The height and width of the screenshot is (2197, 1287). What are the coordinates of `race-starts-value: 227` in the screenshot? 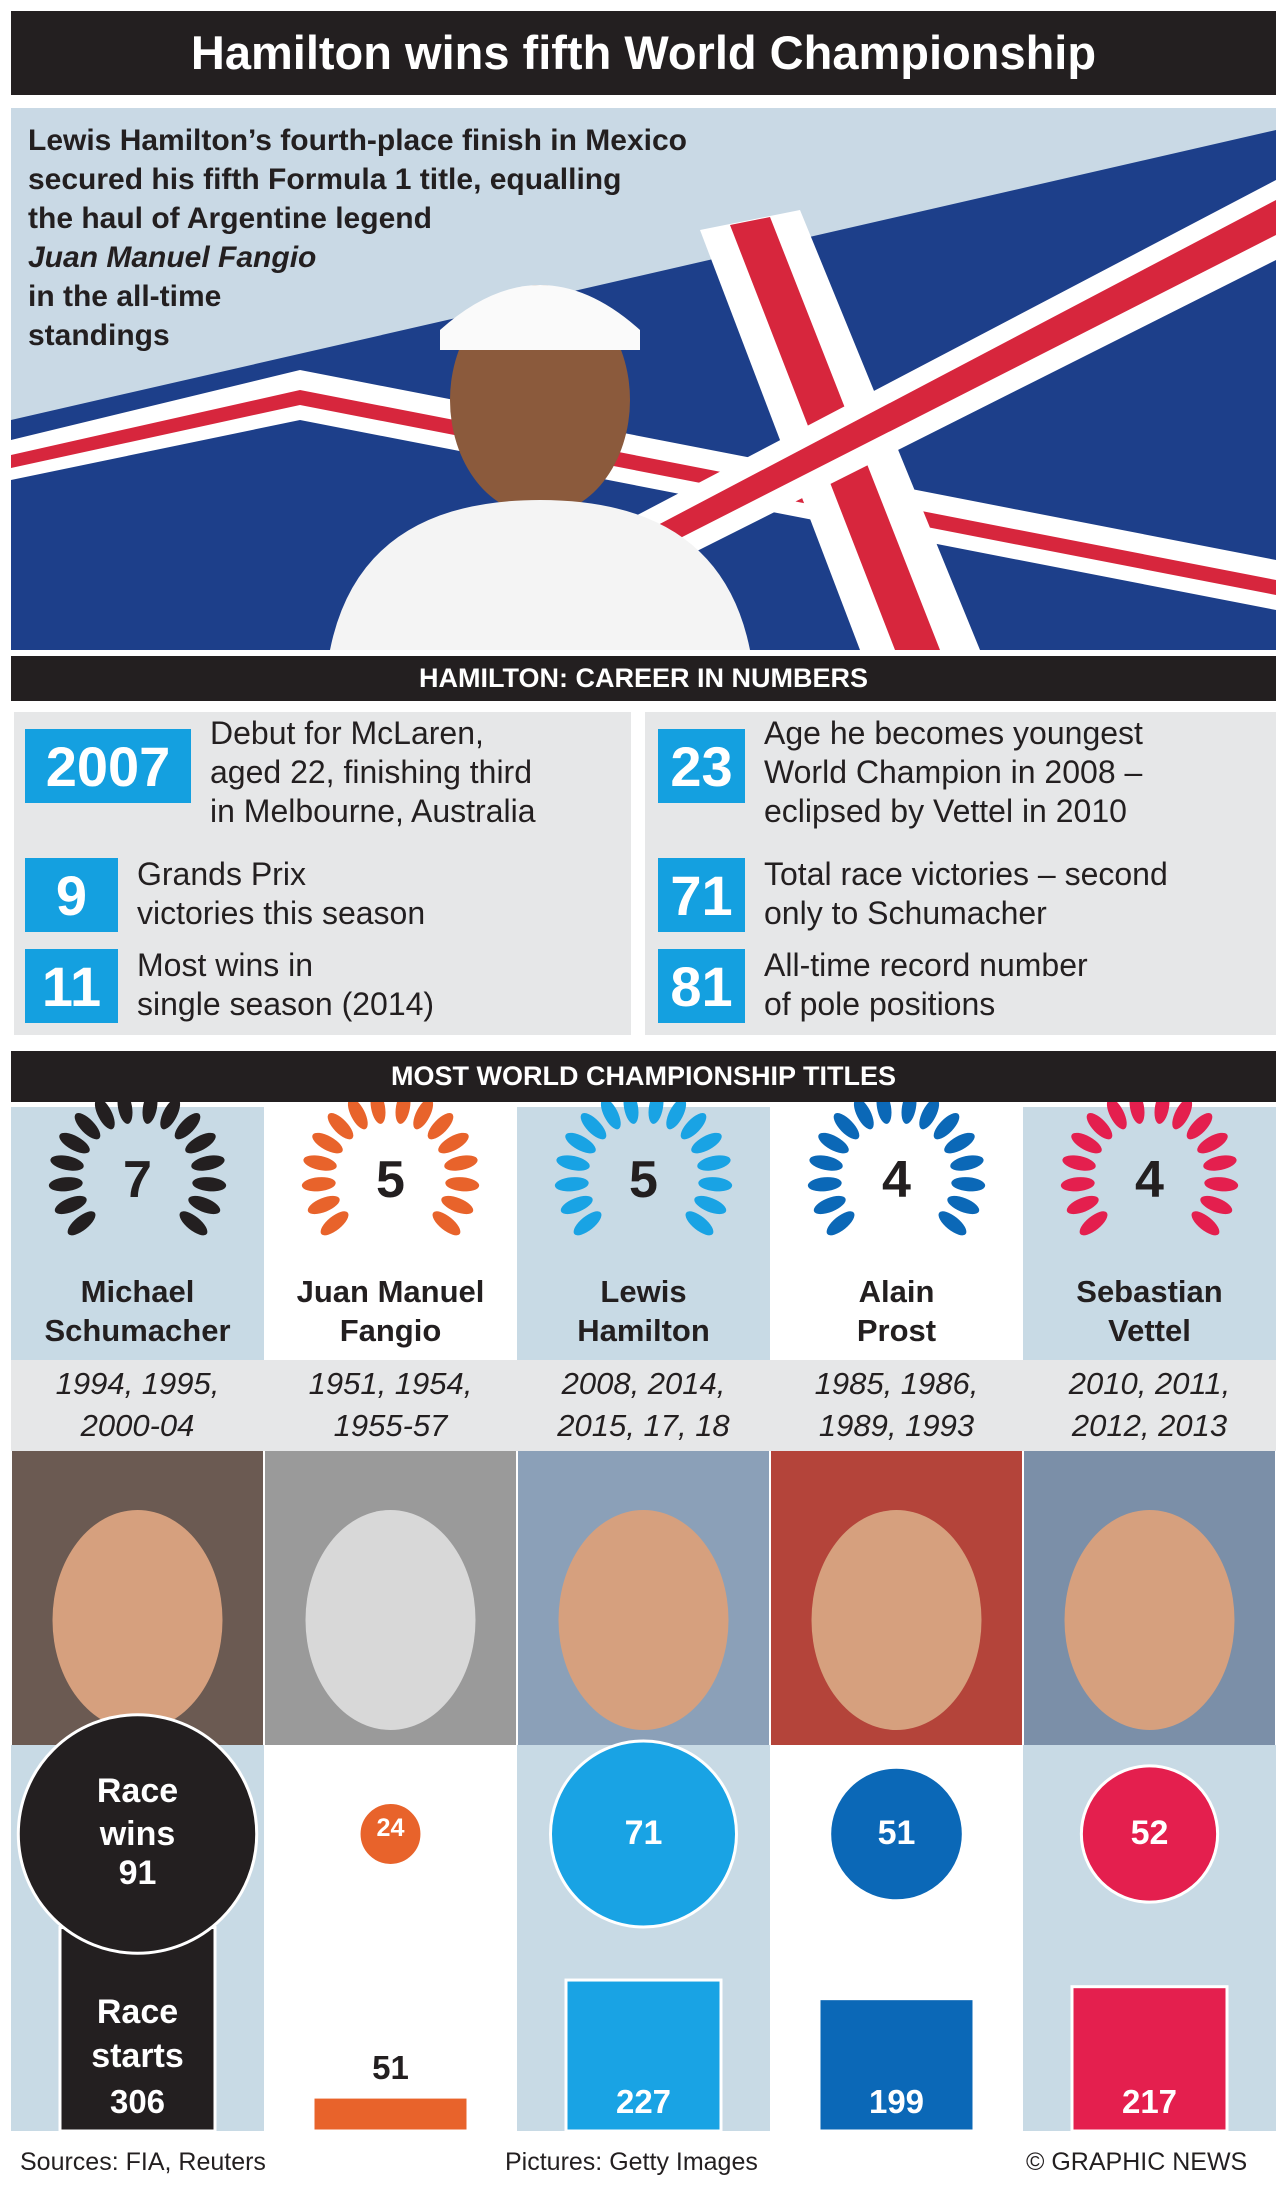 It's located at (643, 2101).